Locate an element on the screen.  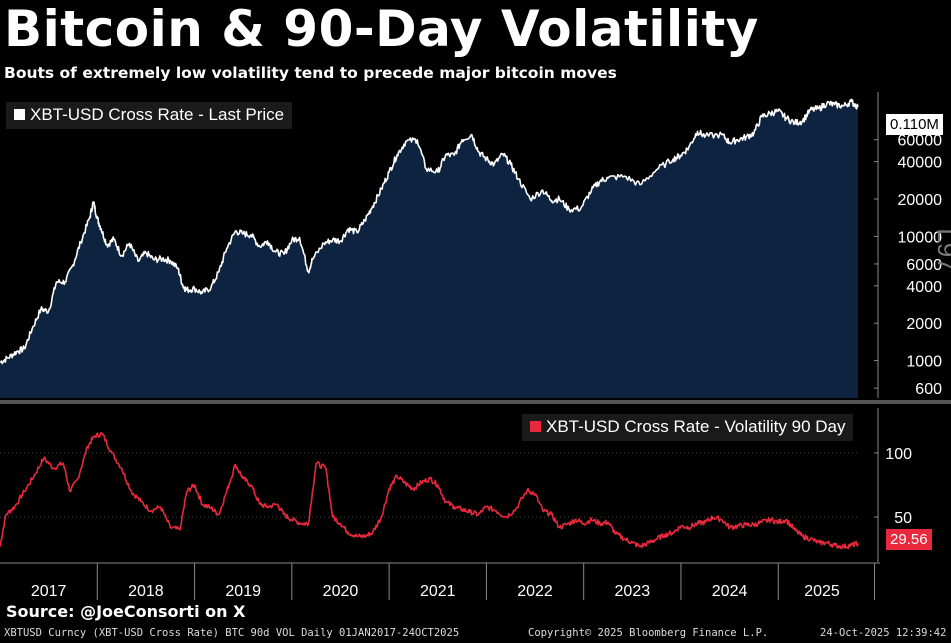
price-y-tick-label: 60000 is located at coordinates (920, 141).